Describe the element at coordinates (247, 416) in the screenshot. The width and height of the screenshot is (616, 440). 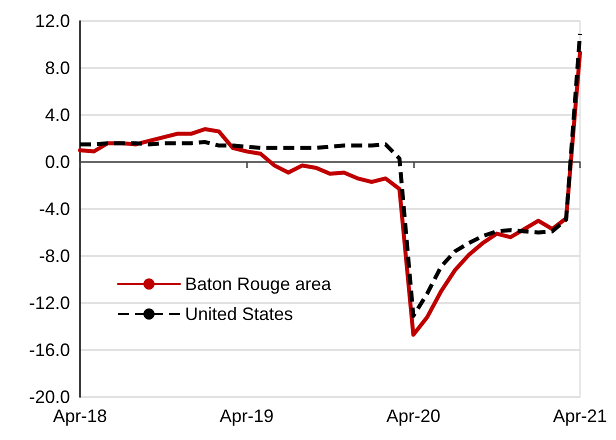
I see `x-tick-label: Apr-19` at that location.